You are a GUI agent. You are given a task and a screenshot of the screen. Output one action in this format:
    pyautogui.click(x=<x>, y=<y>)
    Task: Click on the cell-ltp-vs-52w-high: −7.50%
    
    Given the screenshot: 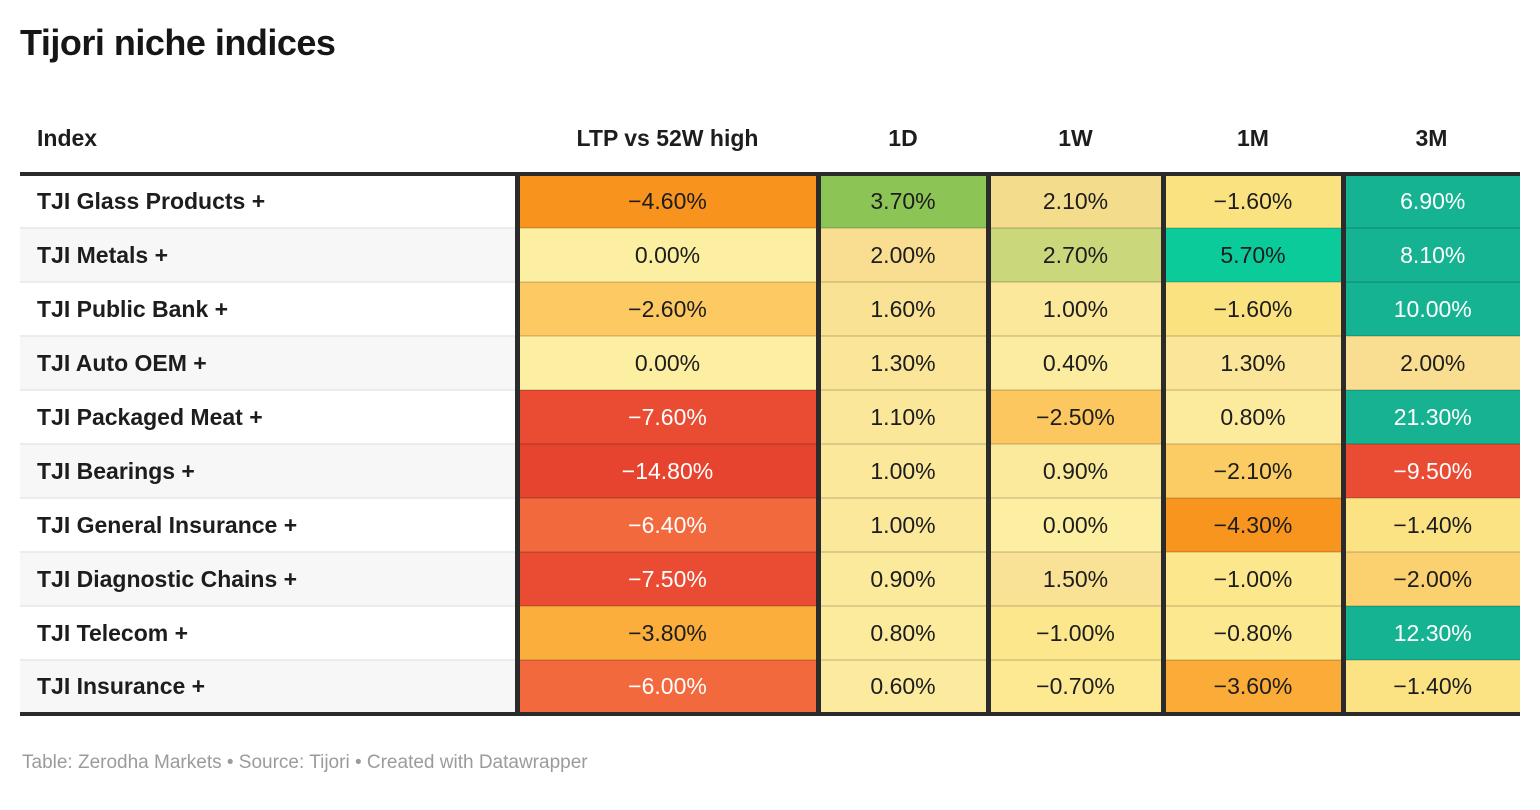 What is the action you would take?
    pyautogui.click(x=666, y=579)
    